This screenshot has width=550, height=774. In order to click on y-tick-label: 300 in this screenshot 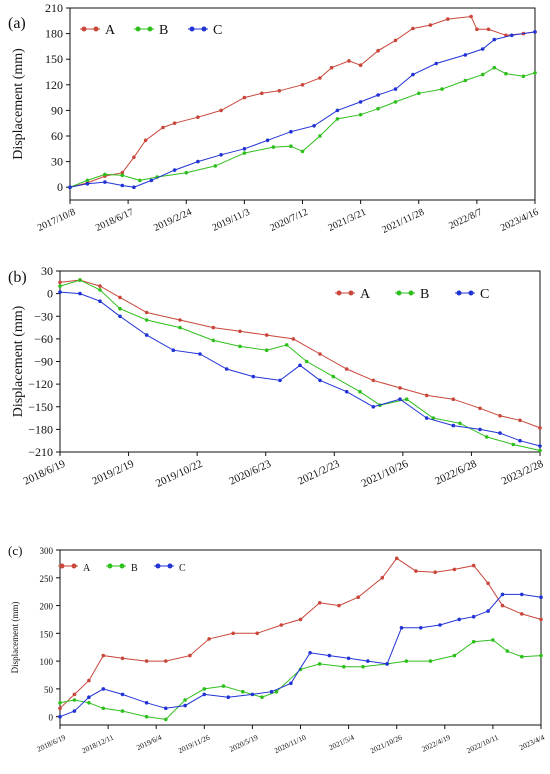, I will do `click(47, 551)`.